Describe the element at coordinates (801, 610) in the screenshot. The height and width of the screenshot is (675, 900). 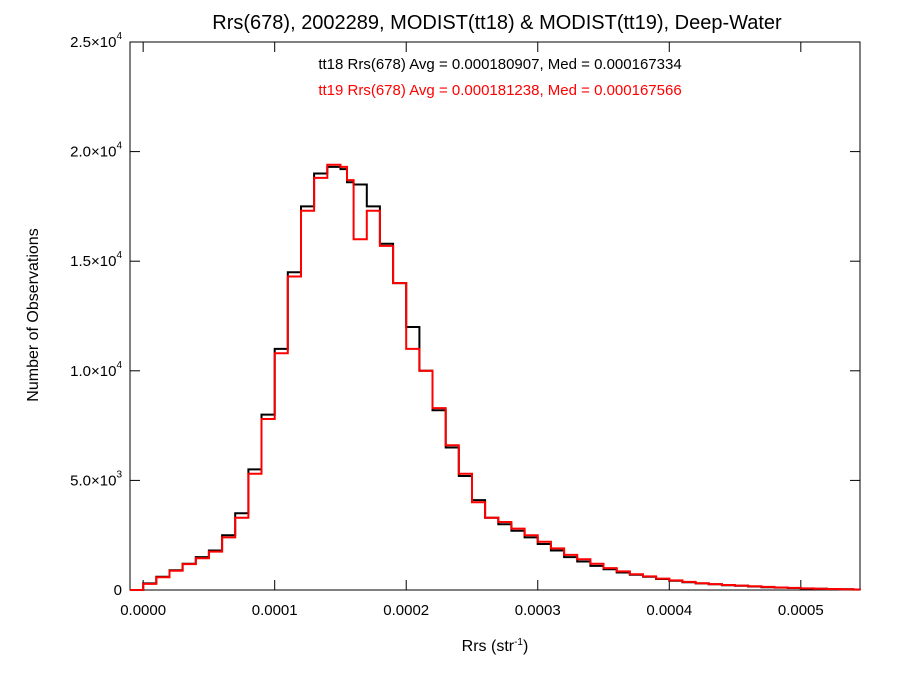
I see `x-tick-label: 0.0005` at that location.